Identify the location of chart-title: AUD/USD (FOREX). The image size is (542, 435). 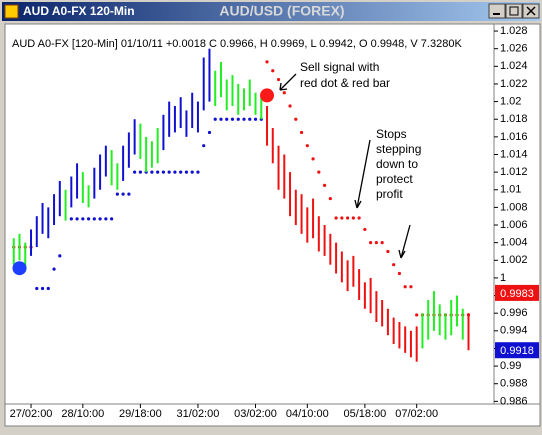
(281, 11).